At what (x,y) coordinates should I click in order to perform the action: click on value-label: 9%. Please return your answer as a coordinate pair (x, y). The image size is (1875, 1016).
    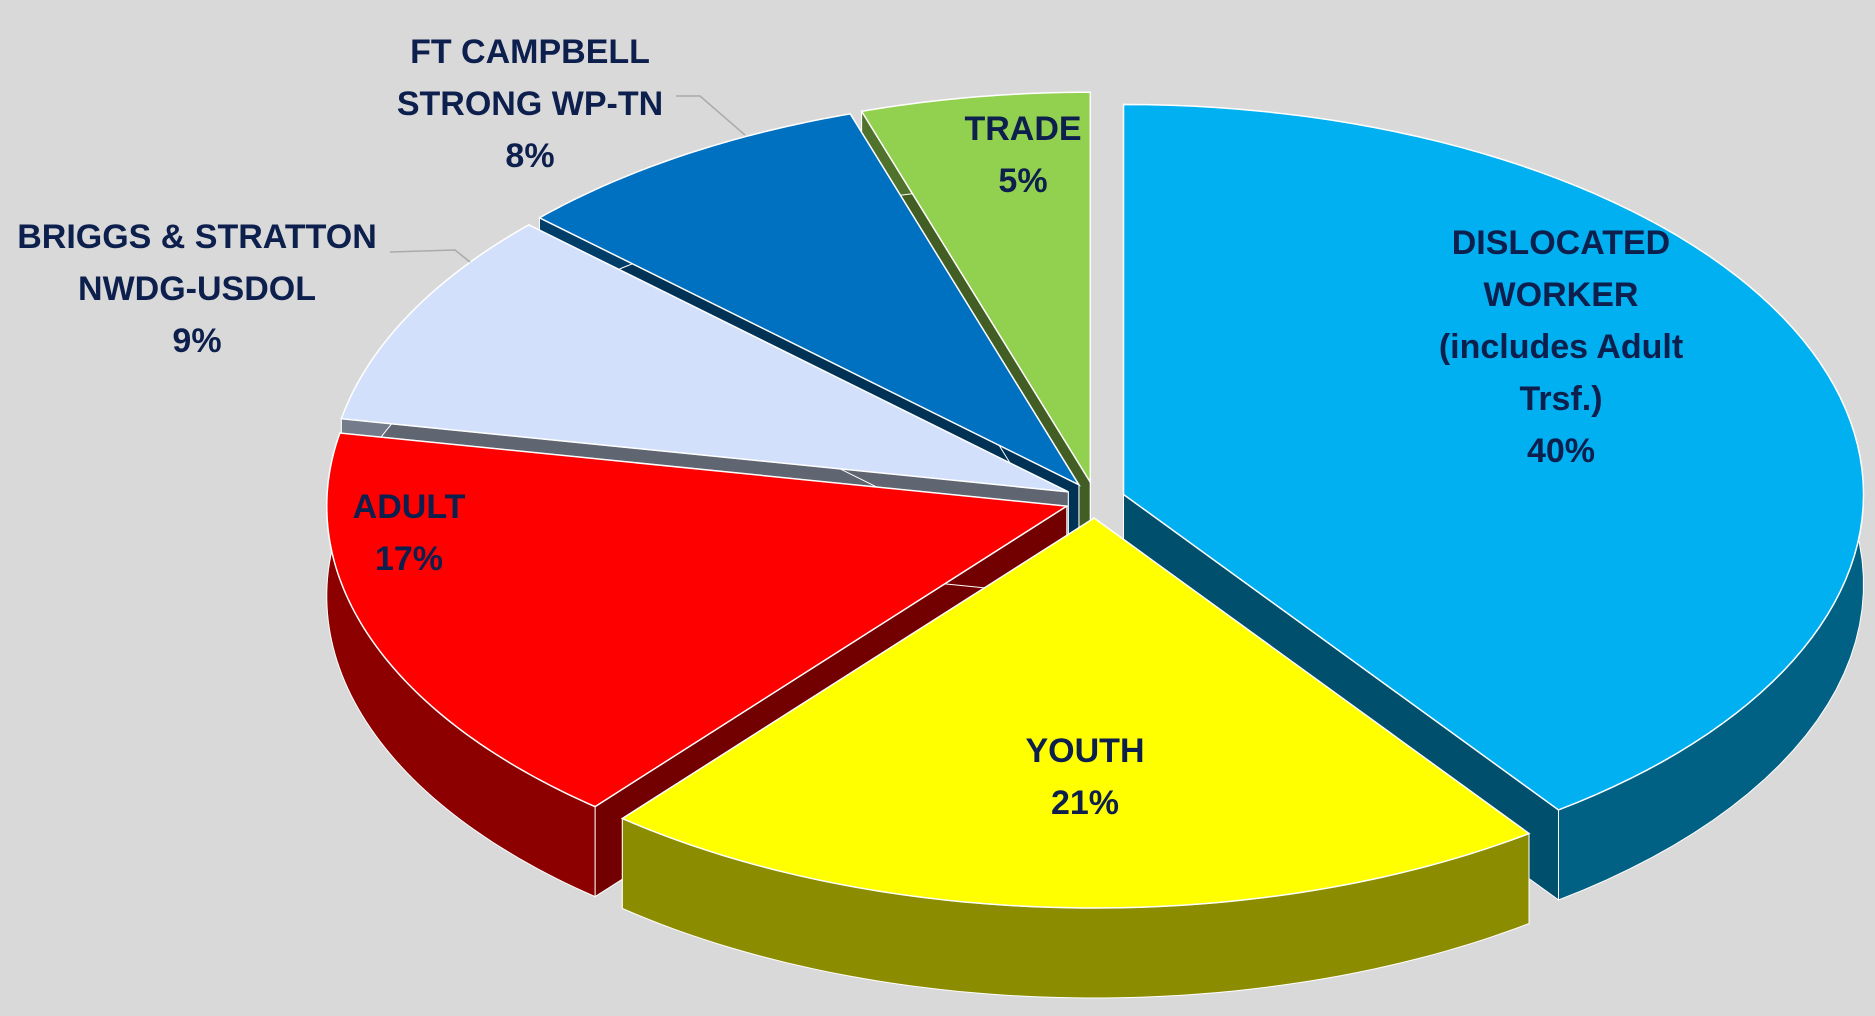
    Looking at the image, I should click on (197, 341).